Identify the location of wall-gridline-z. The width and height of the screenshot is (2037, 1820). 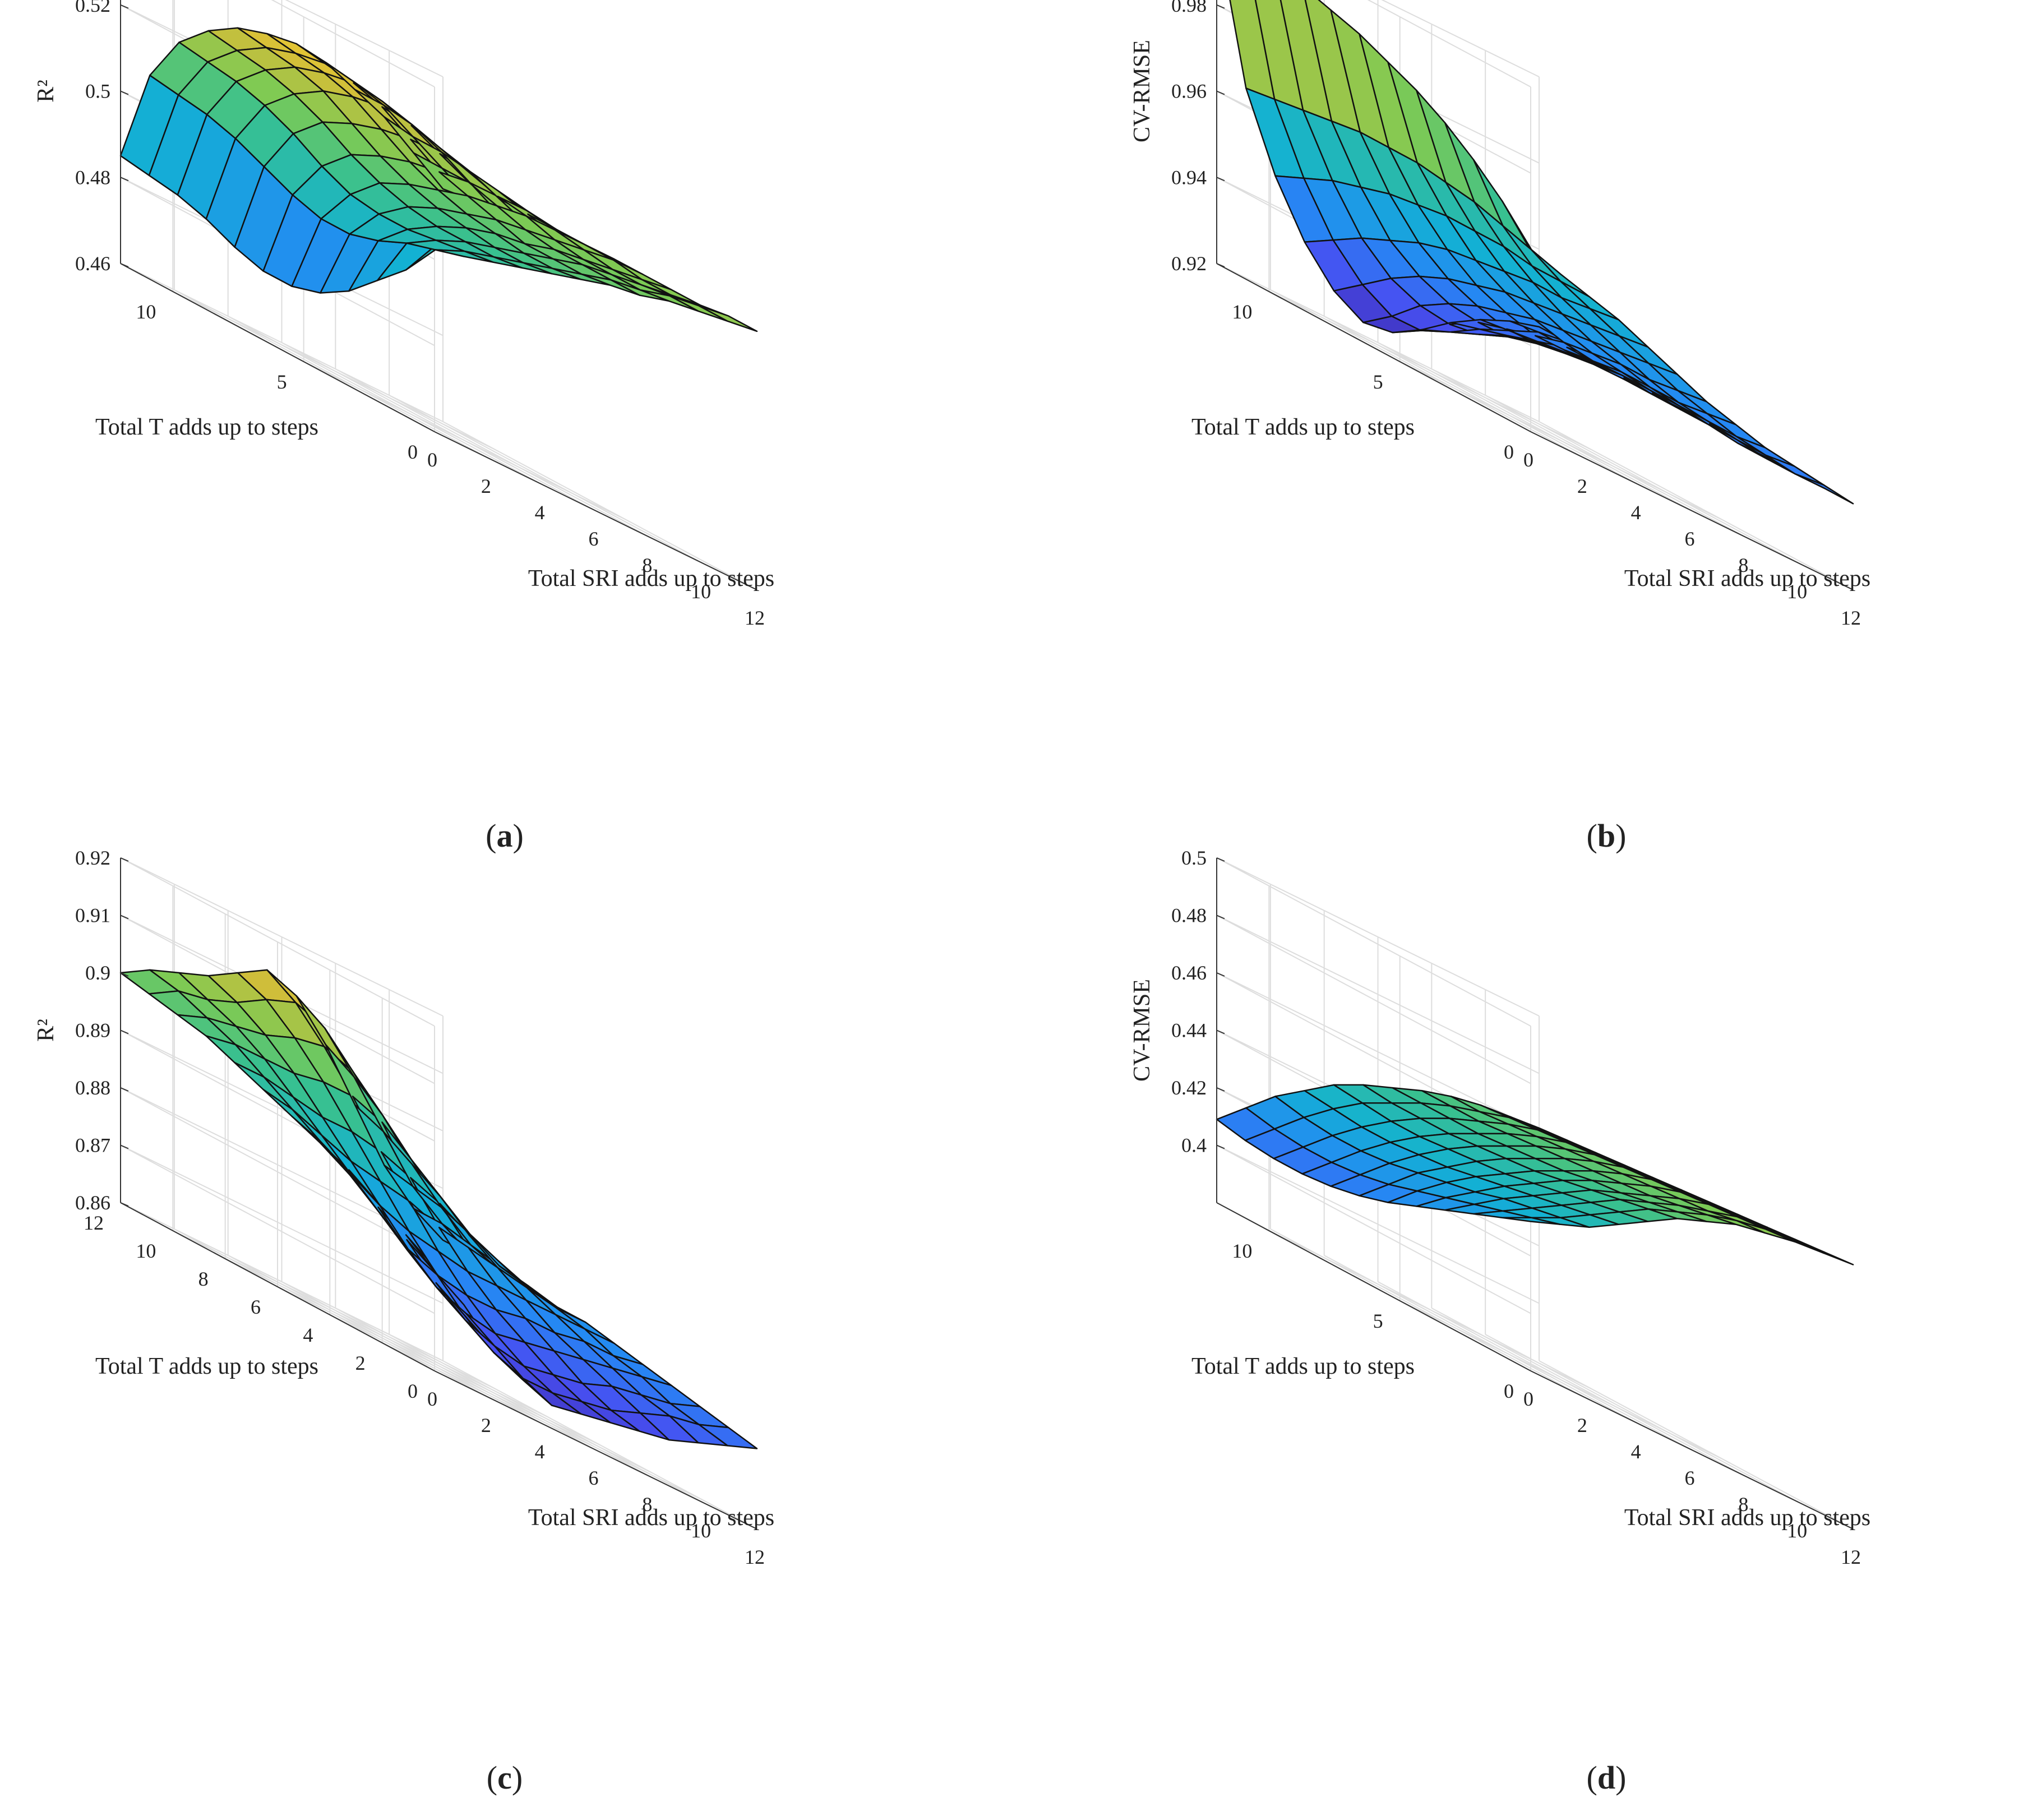
(1454, 43).